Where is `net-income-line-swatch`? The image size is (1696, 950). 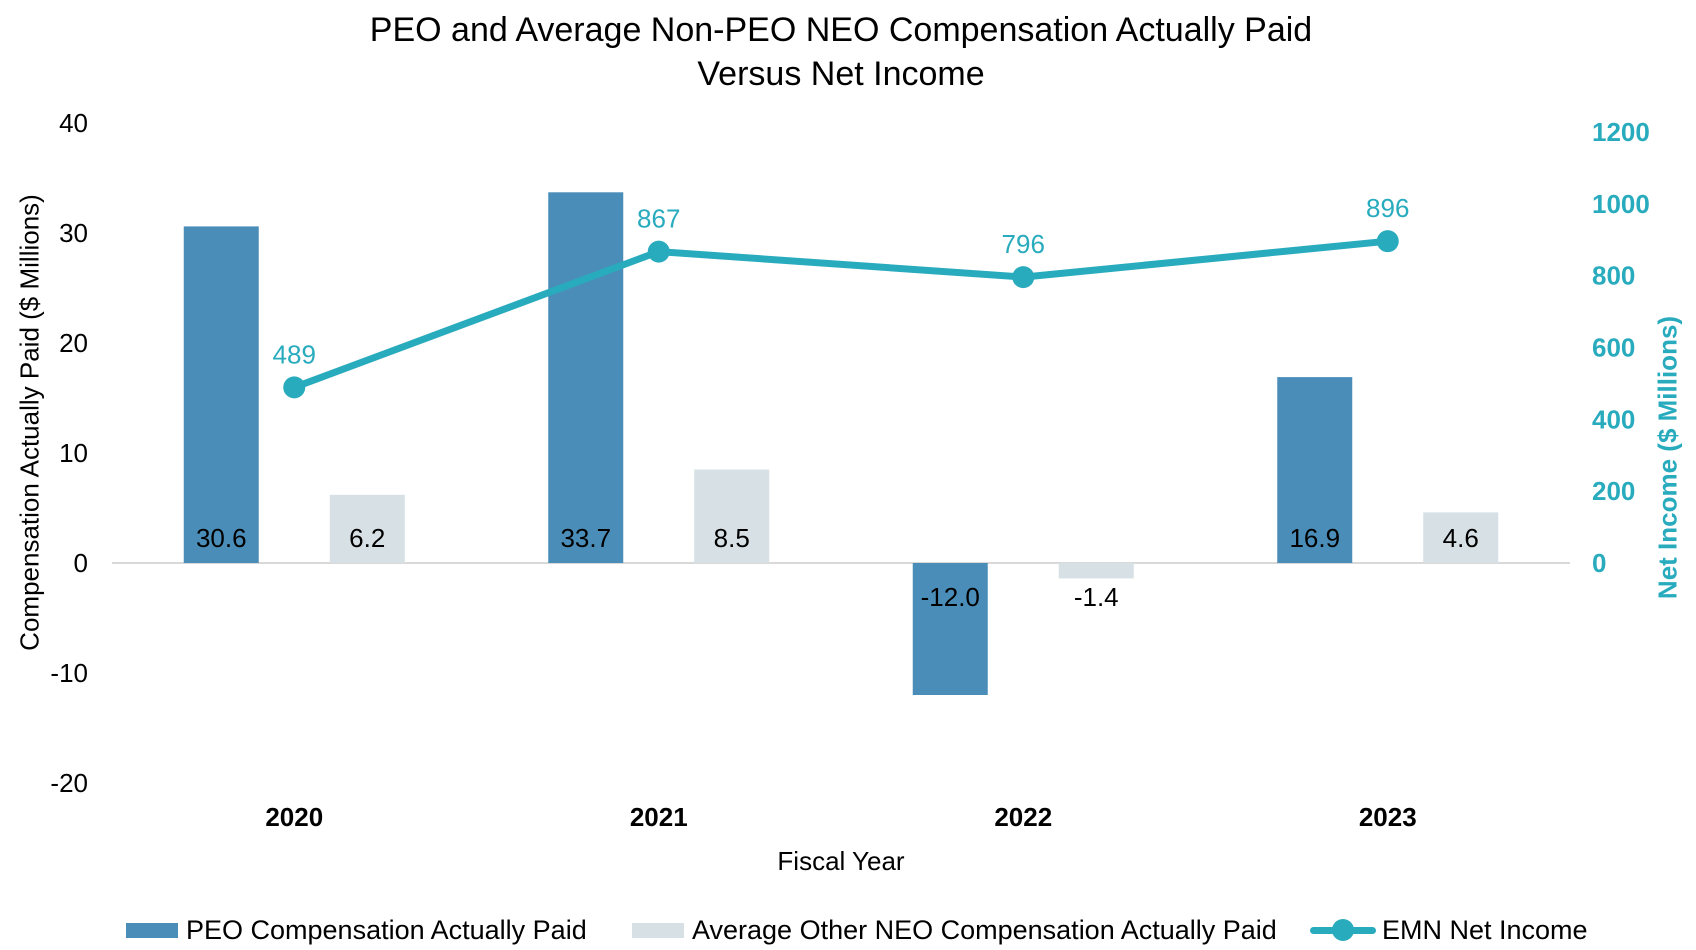 net-income-line-swatch is located at coordinates (1343, 930).